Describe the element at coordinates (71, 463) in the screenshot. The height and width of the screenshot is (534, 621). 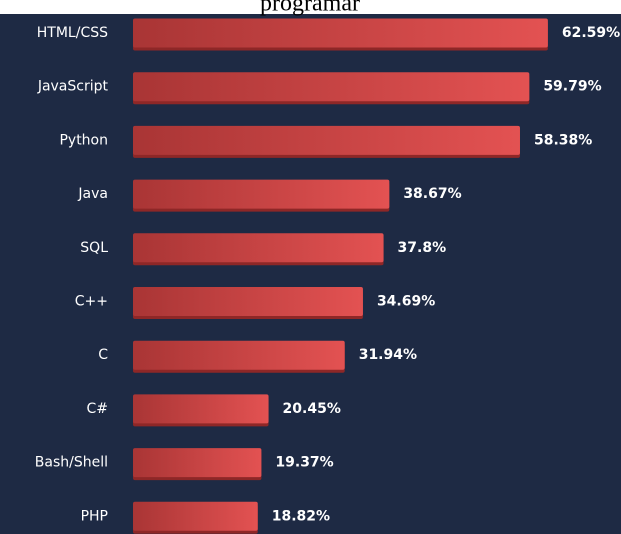
I see `category-label: Bash/Shell` at that location.